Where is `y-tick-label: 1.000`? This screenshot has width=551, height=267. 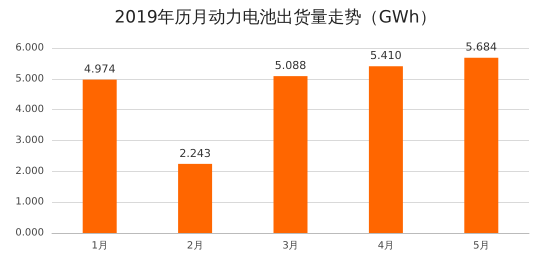 y-tick-label: 1.000 is located at coordinates (29, 202).